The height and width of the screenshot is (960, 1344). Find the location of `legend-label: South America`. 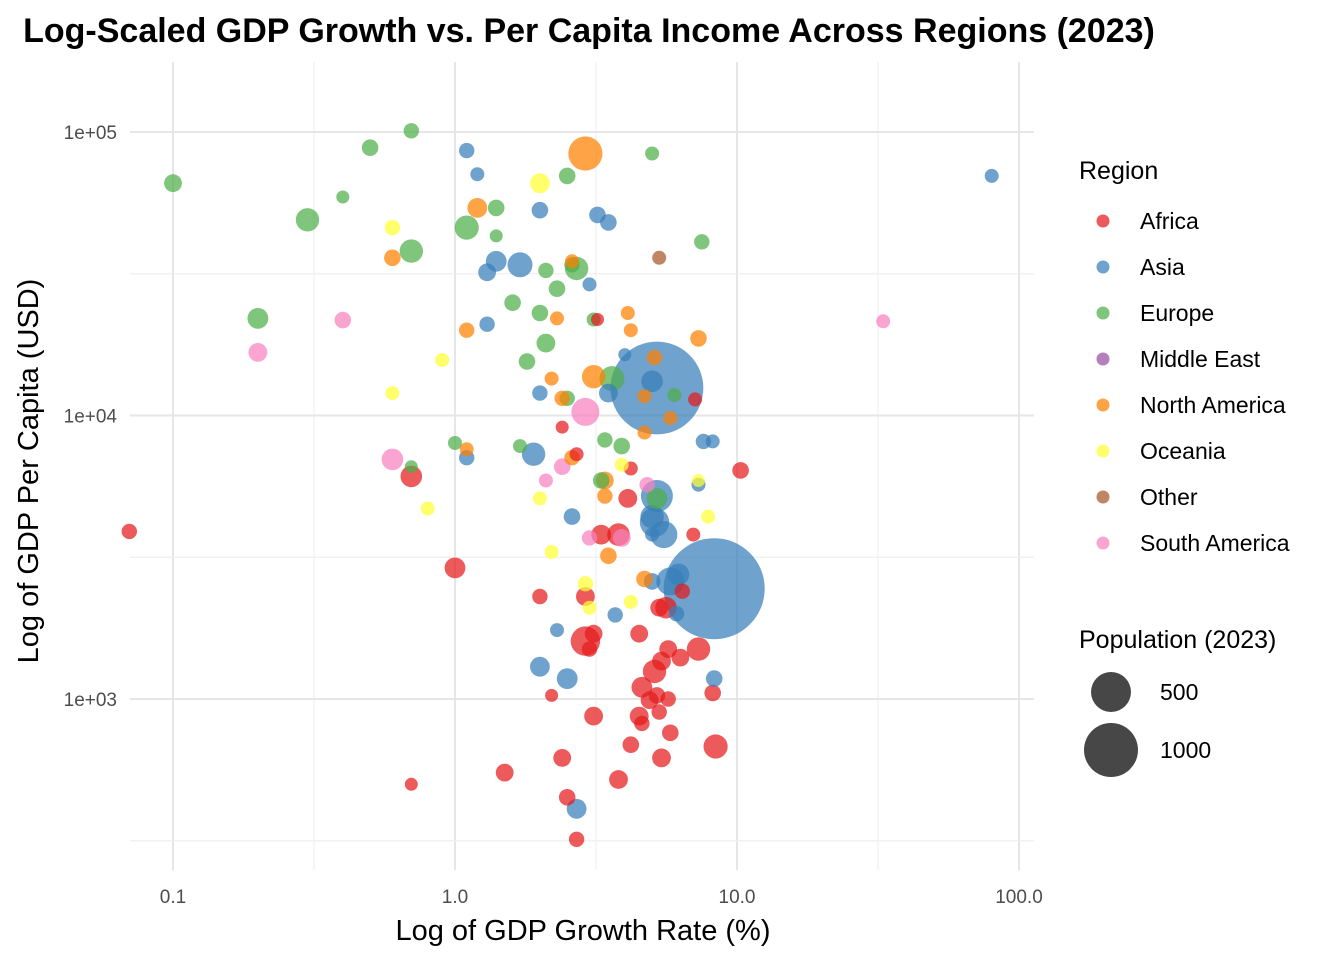

legend-label: South America is located at coordinates (1215, 543).